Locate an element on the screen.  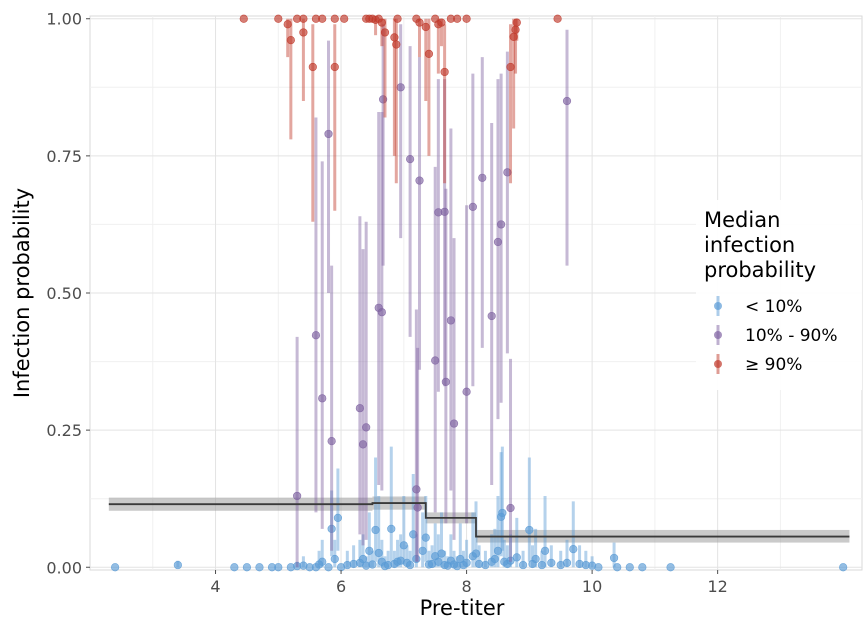
step-fit-path is located at coordinates (479, 520).